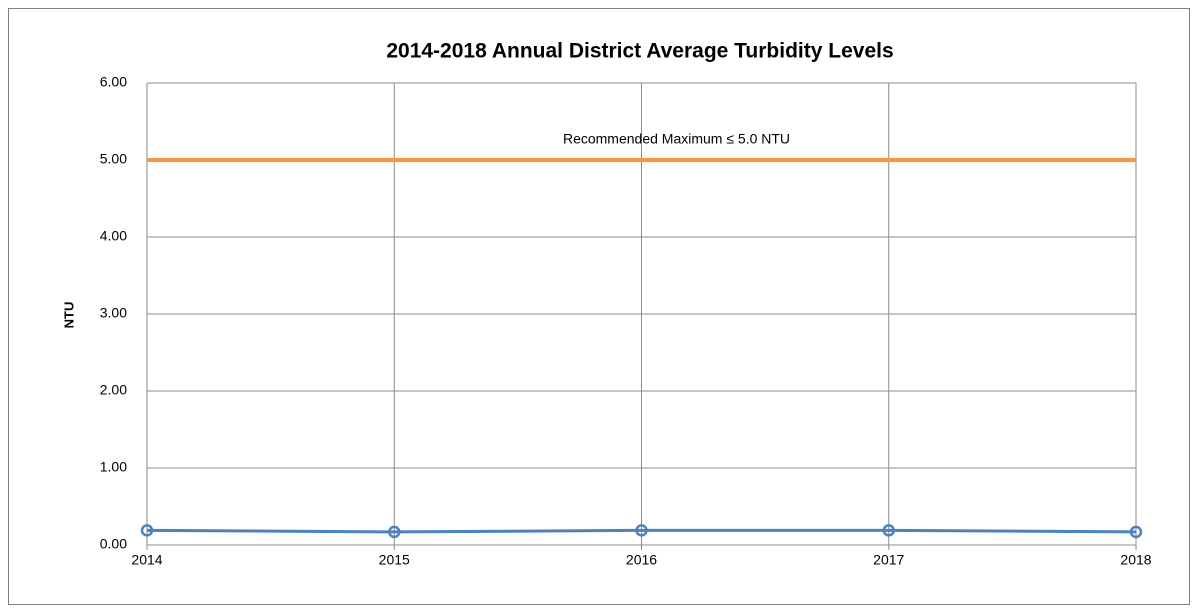  What do you see at coordinates (113, 313) in the screenshot?
I see `y-tick-label: 3.00` at bounding box center [113, 313].